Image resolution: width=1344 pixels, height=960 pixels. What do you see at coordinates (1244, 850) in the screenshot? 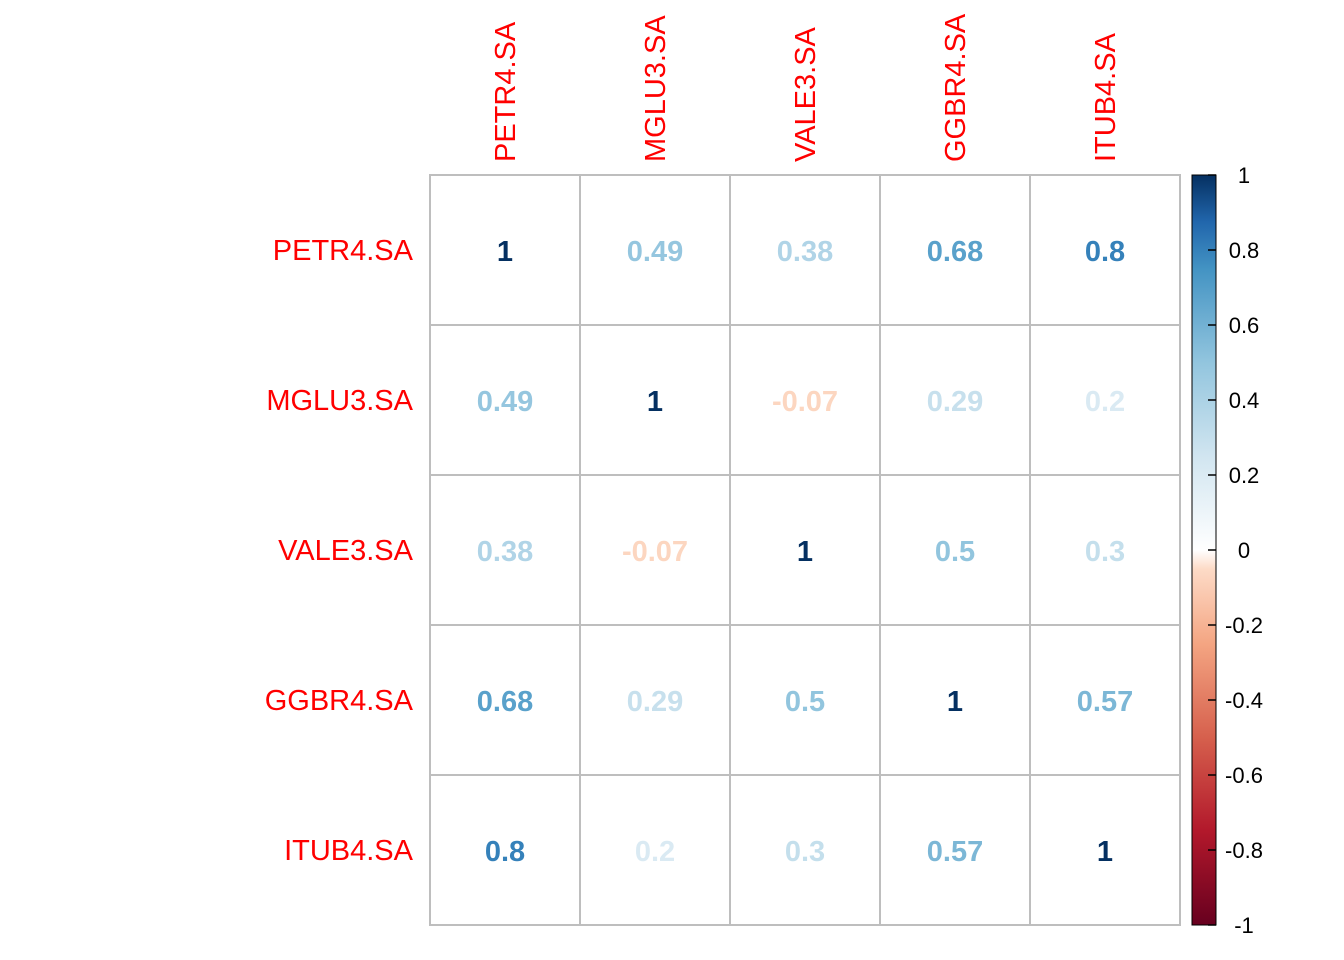
I see `legend-tick-label: -0.8` at bounding box center [1244, 850].